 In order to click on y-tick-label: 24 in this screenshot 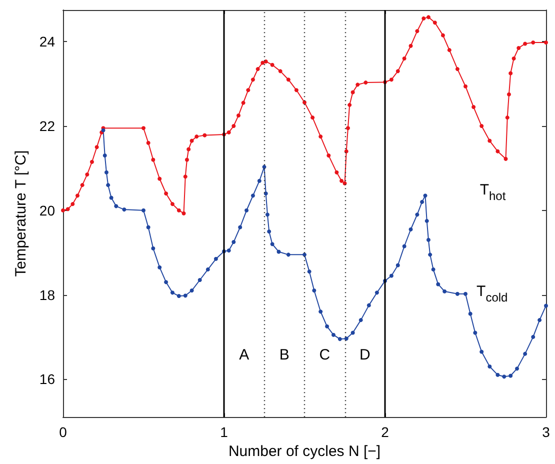, I will do `click(47, 42)`.